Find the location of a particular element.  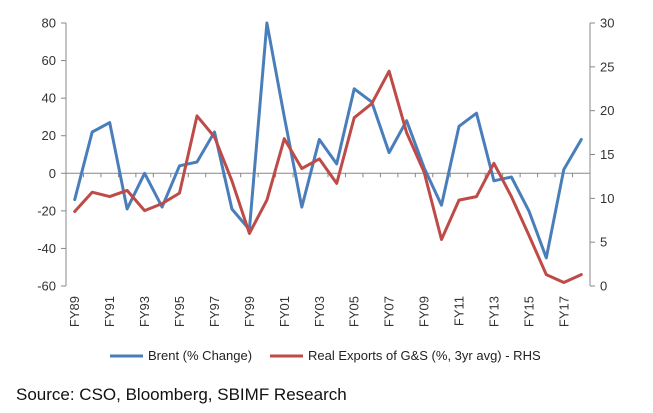

x-tick-label: FY03 is located at coordinates (319, 311).